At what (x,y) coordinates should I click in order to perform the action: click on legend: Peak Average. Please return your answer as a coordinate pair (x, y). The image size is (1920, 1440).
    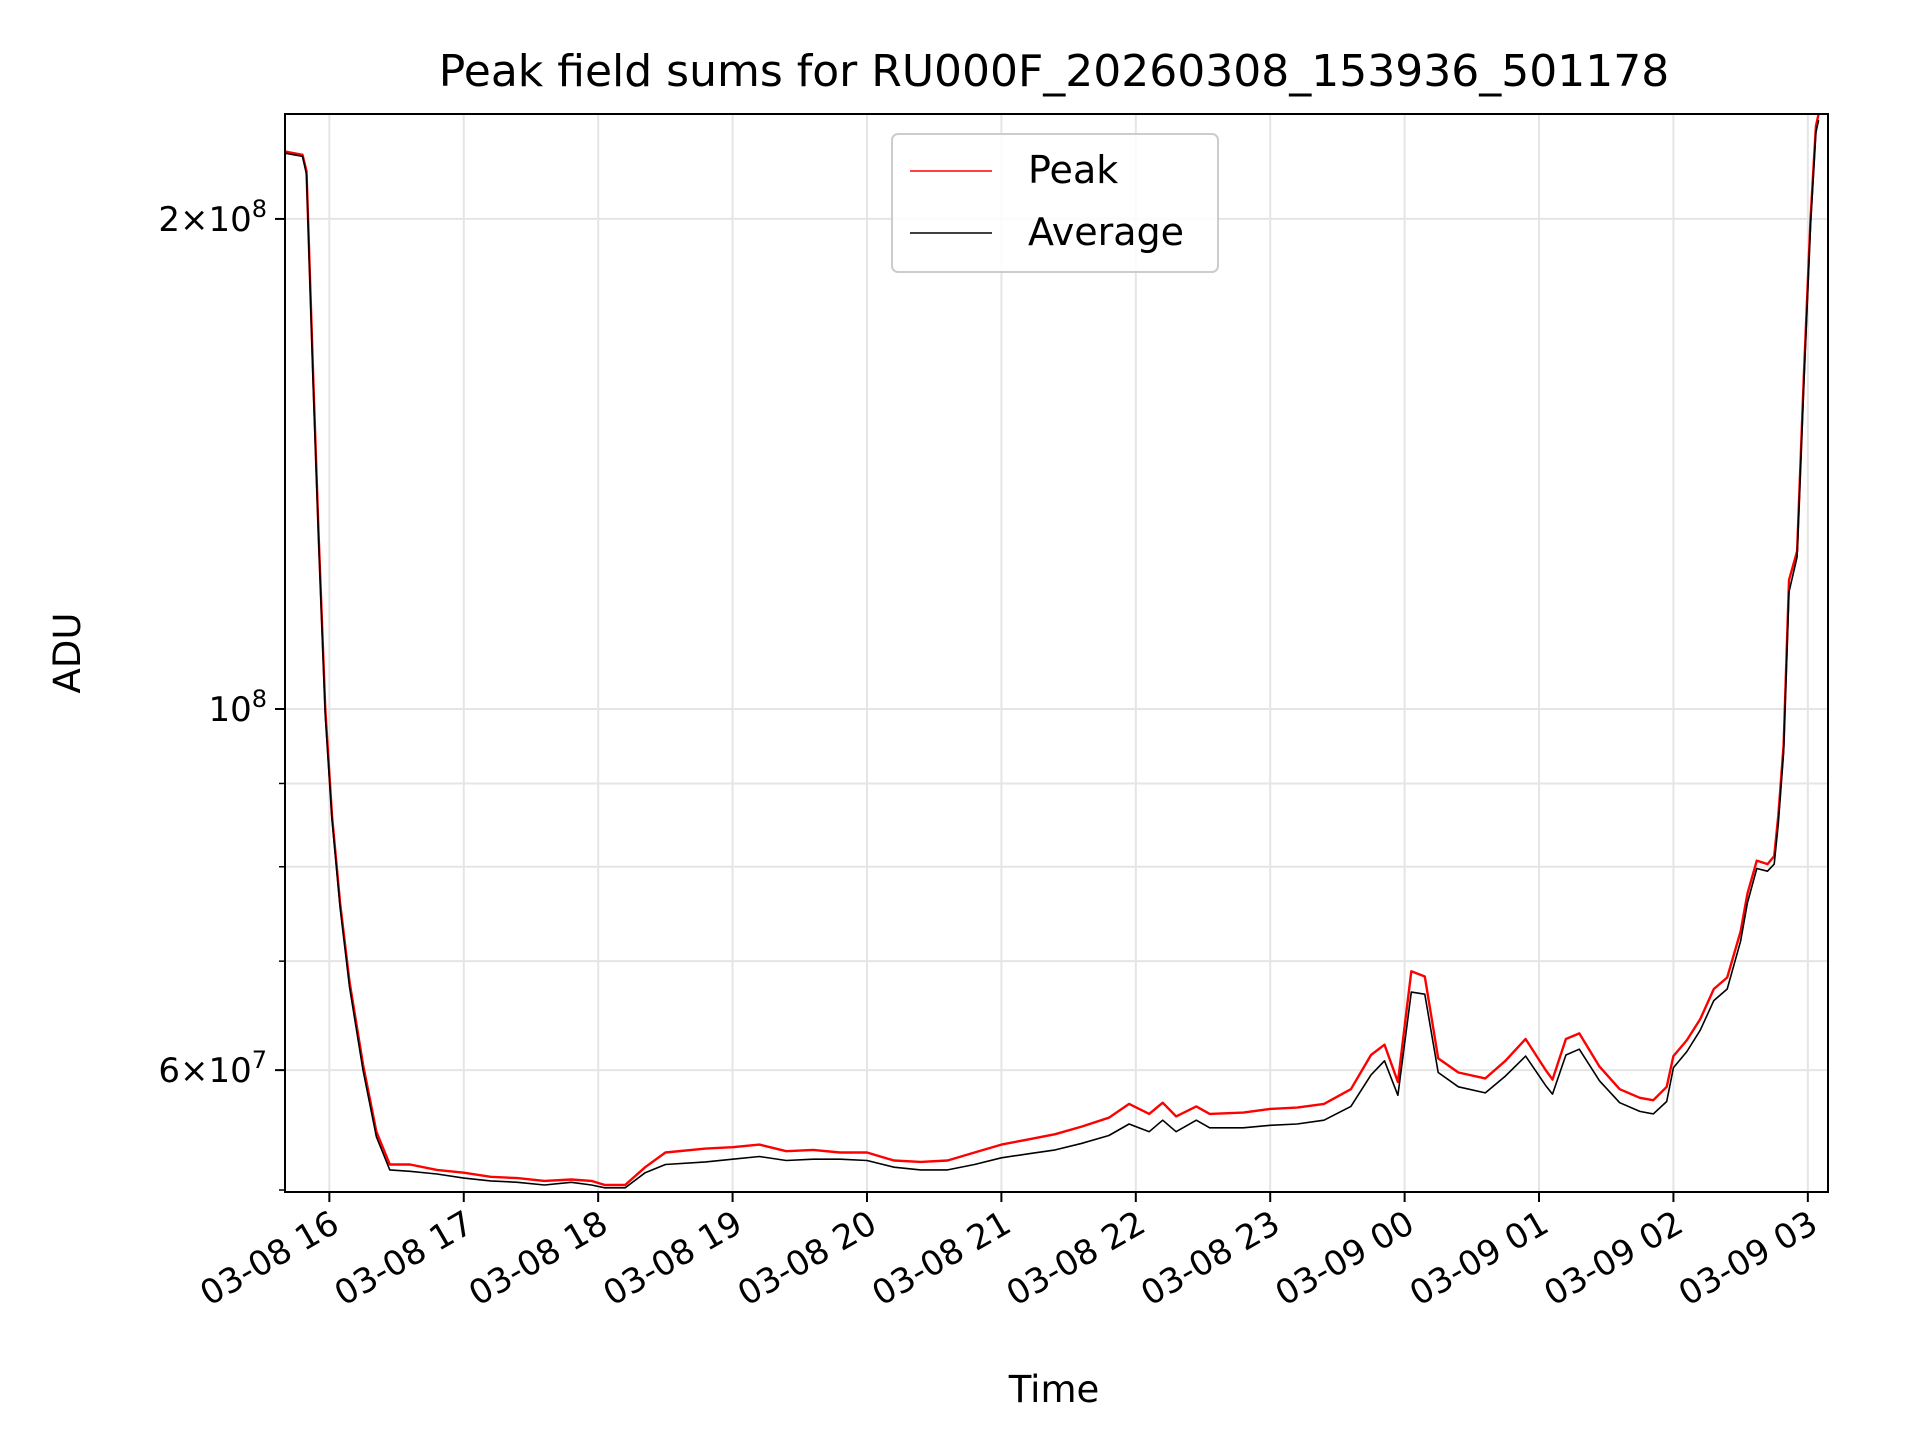
    Looking at the image, I should click on (1055, 203).